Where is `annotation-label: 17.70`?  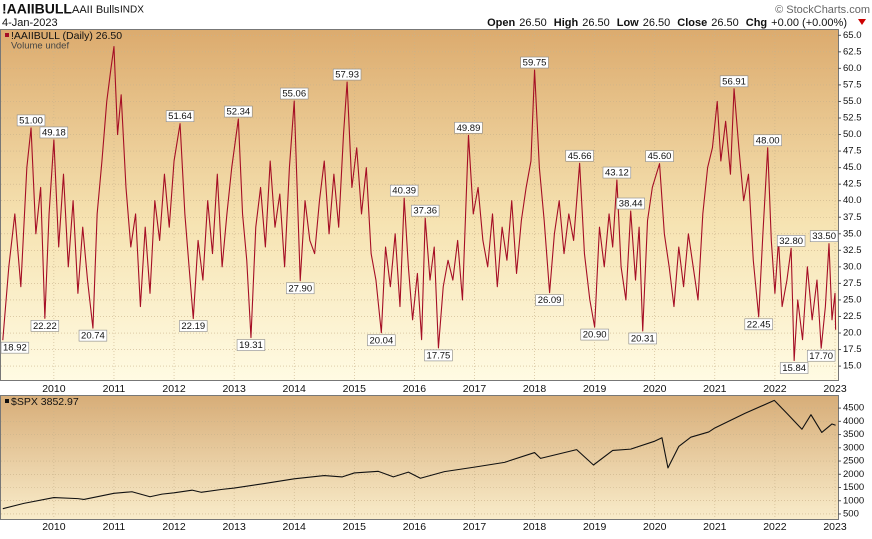
annotation-label: 17.70 is located at coordinates (821, 356).